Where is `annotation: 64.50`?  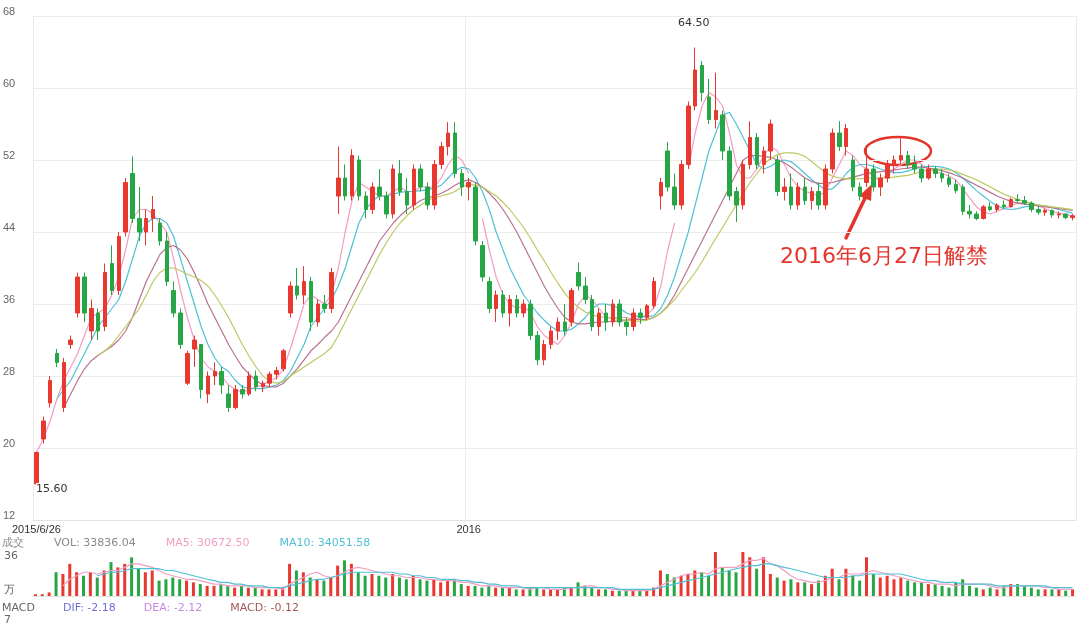 annotation: 64.50 is located at coordinates (694, 22).